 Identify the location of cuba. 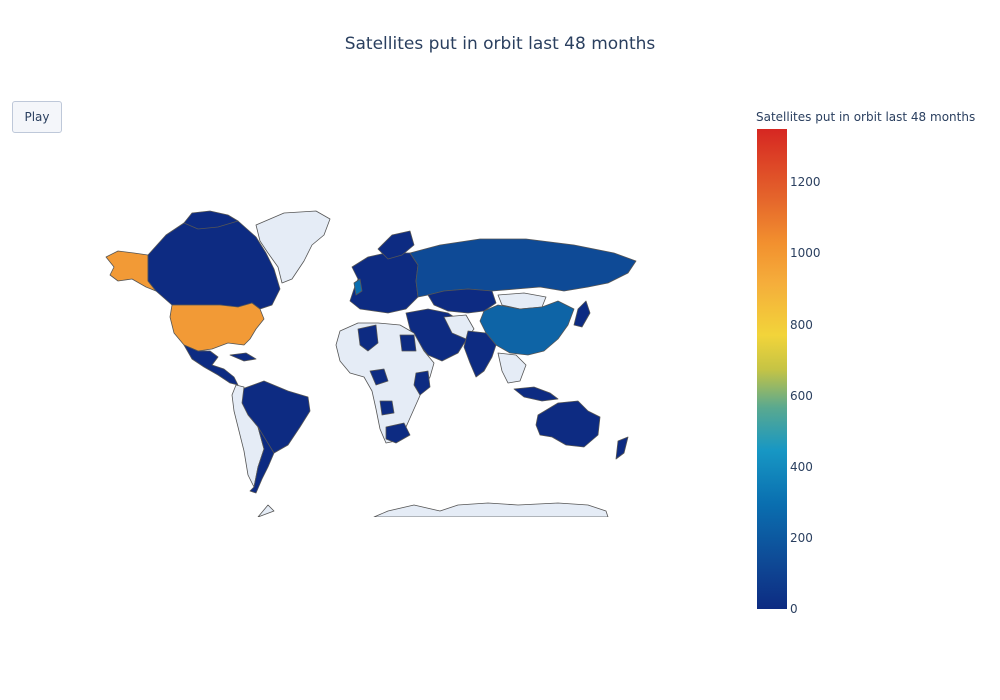
(243, 357).